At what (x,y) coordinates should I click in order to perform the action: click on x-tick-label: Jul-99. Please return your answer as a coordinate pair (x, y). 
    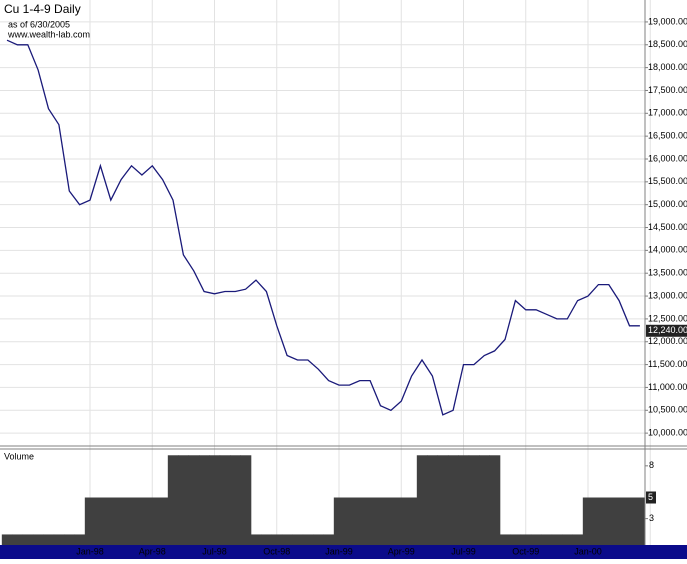
    Looking at the image, I should click on (463, 551).